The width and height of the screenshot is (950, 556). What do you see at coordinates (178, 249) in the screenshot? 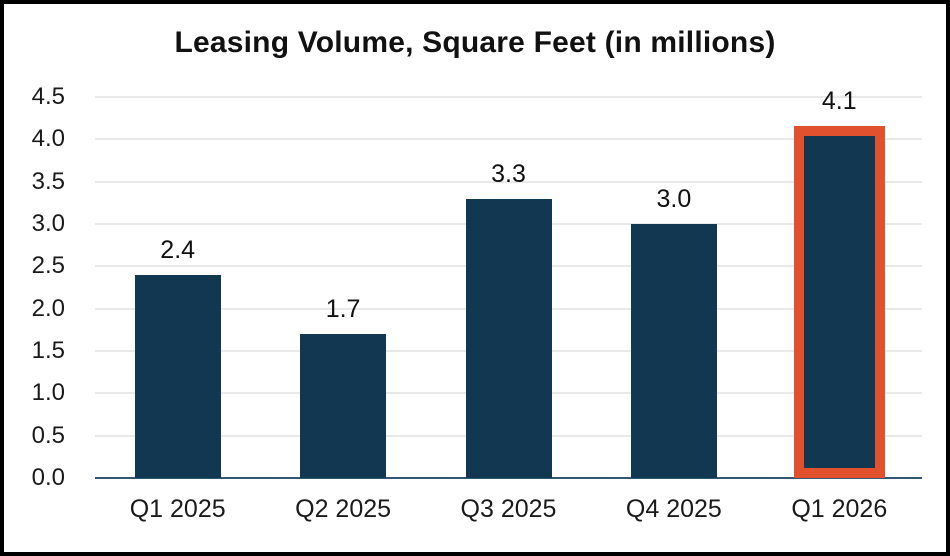
I see `bar-value-label: 2.4` at bounding box center [178, 249].